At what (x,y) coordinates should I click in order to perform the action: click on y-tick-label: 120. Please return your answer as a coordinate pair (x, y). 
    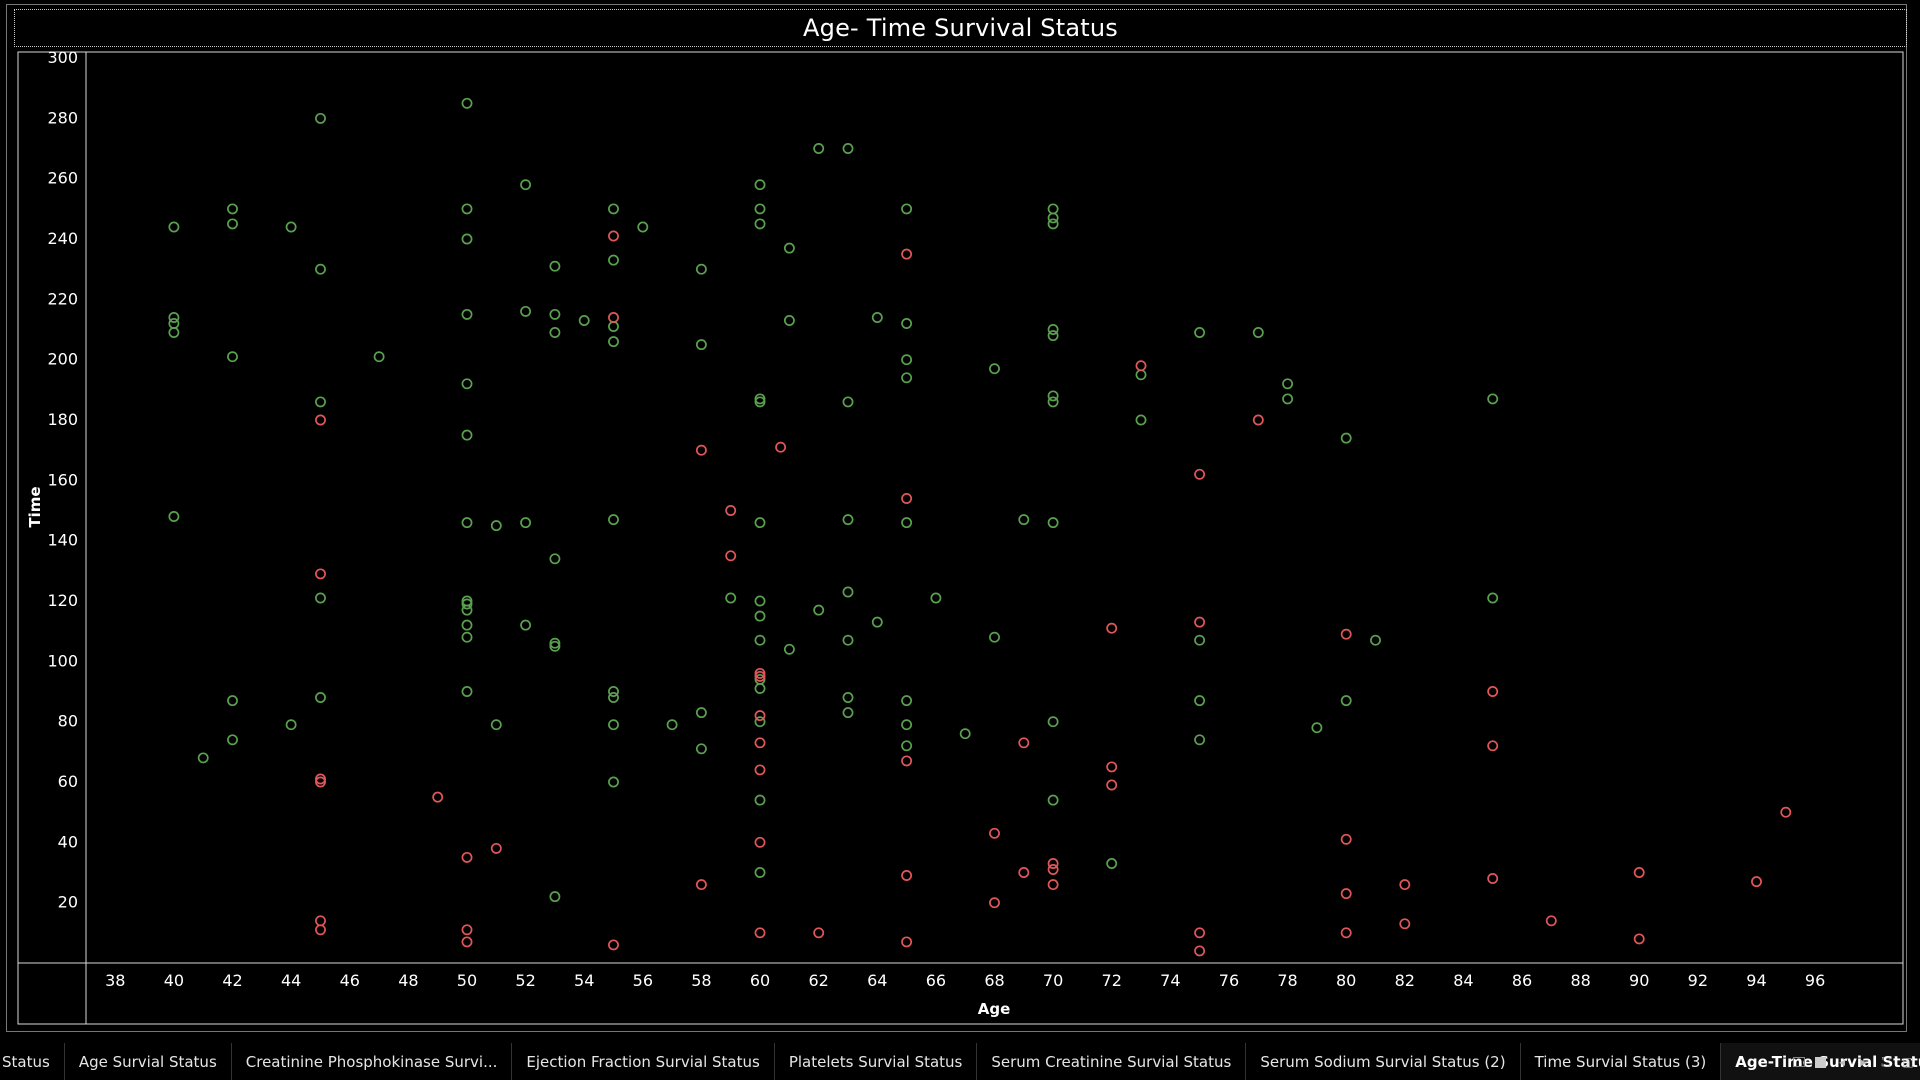
    Looking at the image, I should click on (62, 600).